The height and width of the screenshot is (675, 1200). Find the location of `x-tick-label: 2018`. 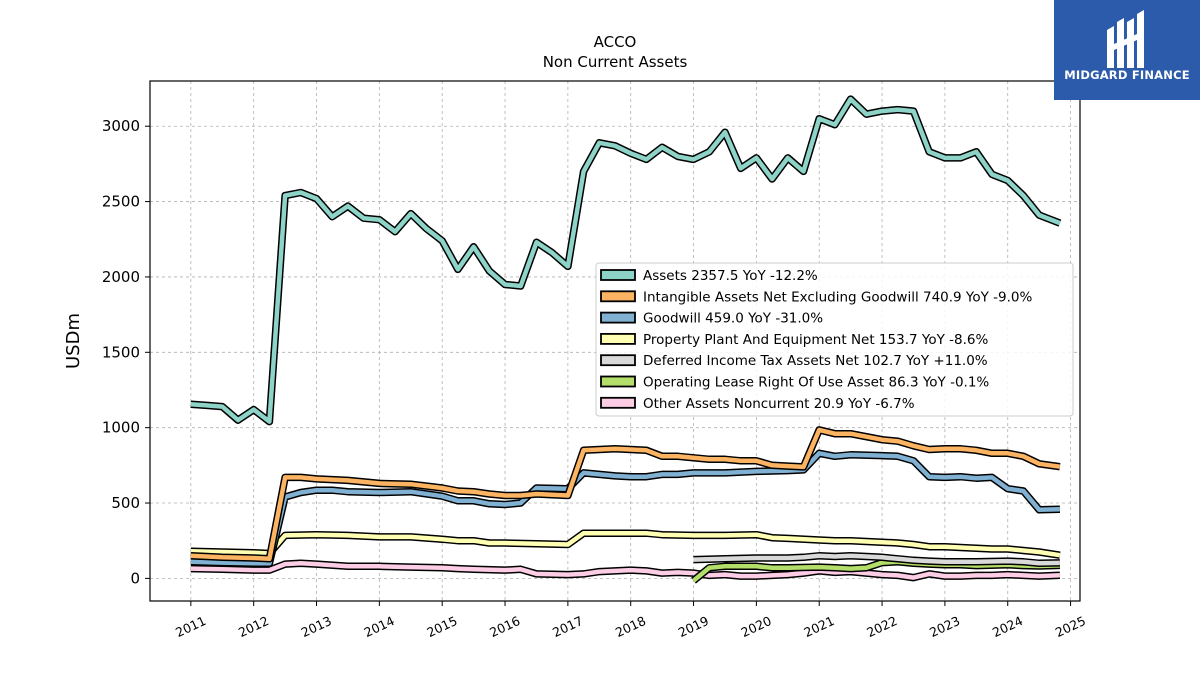

x-tick-label: 2018 is located at coordinates (630, 626).